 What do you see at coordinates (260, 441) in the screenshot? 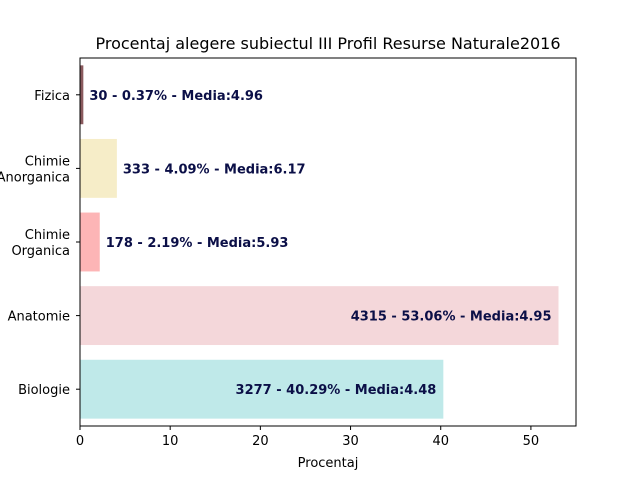
I see `x-tick-label: 20` at bounding box center [260, 441].